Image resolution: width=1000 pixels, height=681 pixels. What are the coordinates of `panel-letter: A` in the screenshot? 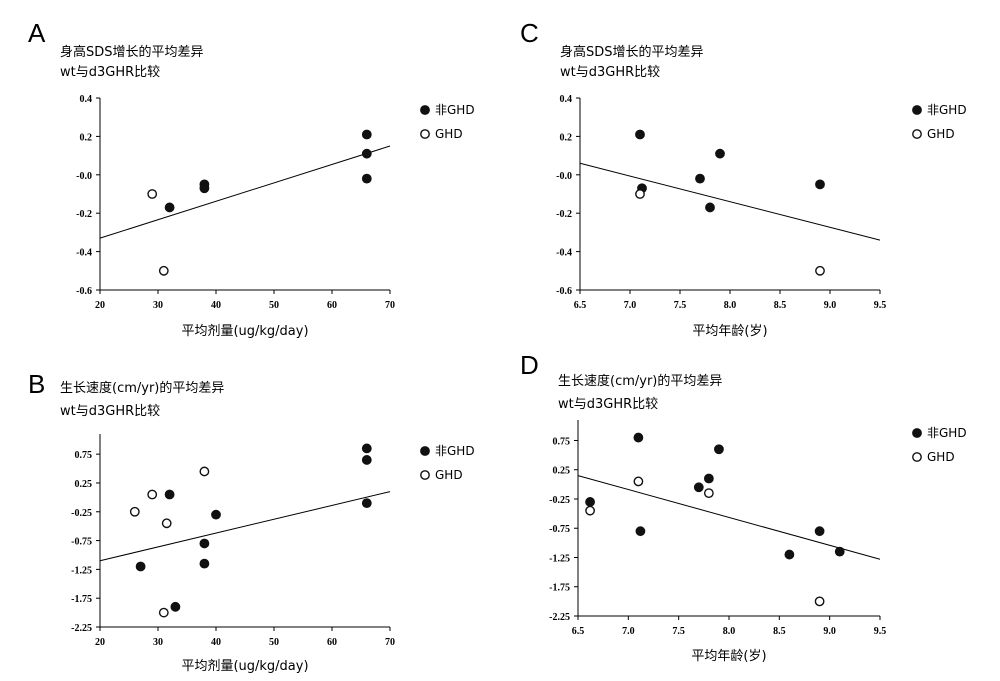 It's located at (37, 33).